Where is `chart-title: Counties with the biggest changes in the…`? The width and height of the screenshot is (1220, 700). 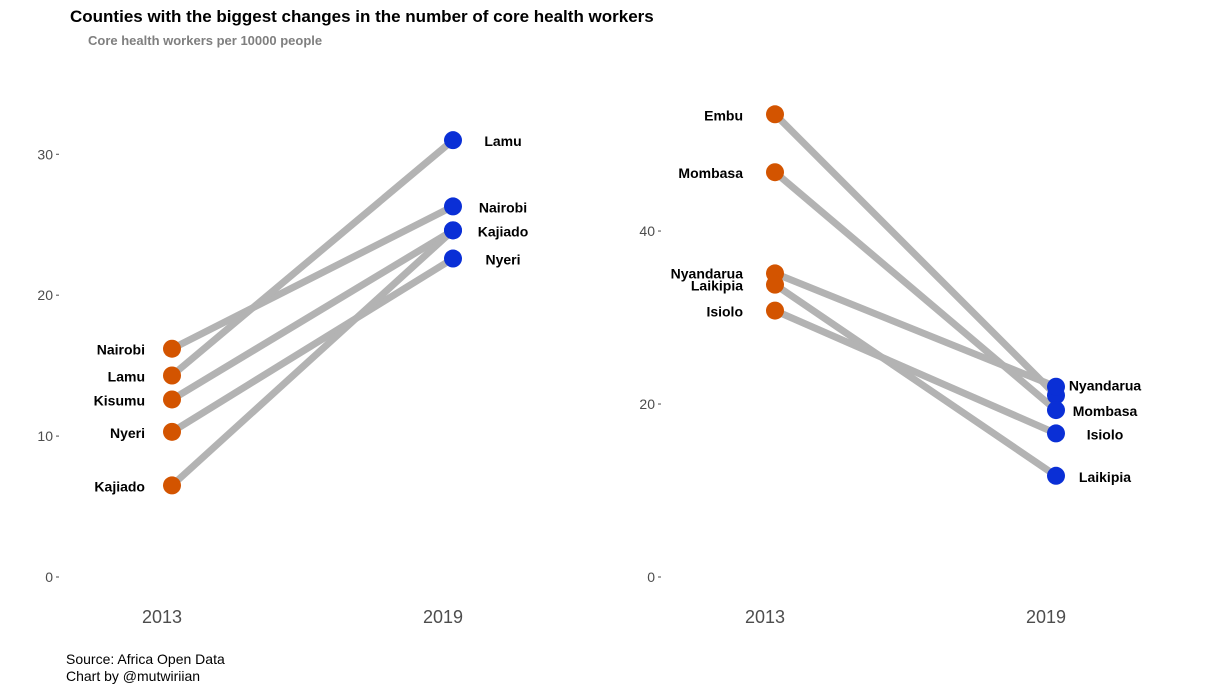 chart-title: Counties with the biggest changes in the… is located at coordinates (362, 16).